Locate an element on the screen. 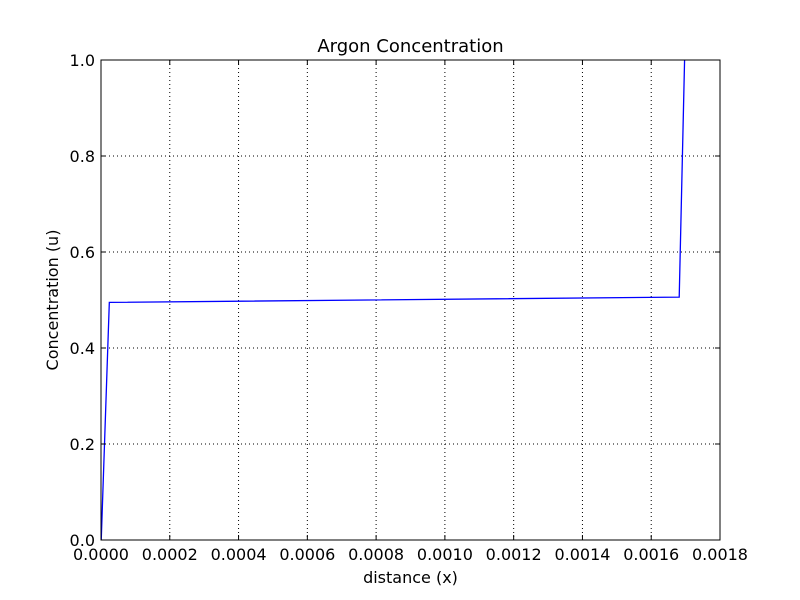  x-tick-label: 0.0006 is located at coordinates (307, 554).